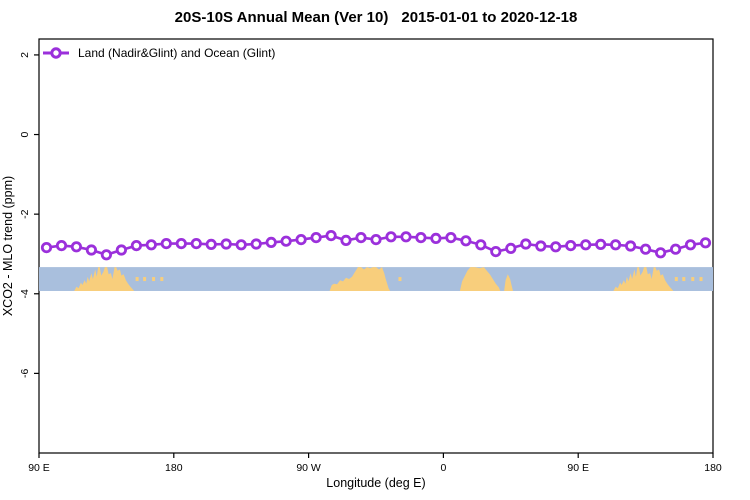 Image resolution: width=750 pixels, height=500 pixels. I want to click on legend-label: Land (Nadir&Glint) and Ocean (Glint), so click(176, 53).